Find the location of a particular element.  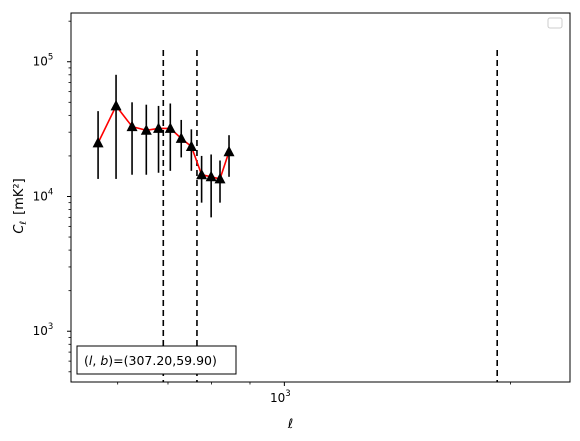

annotation-open: ( is located at coordinates (86, 360).